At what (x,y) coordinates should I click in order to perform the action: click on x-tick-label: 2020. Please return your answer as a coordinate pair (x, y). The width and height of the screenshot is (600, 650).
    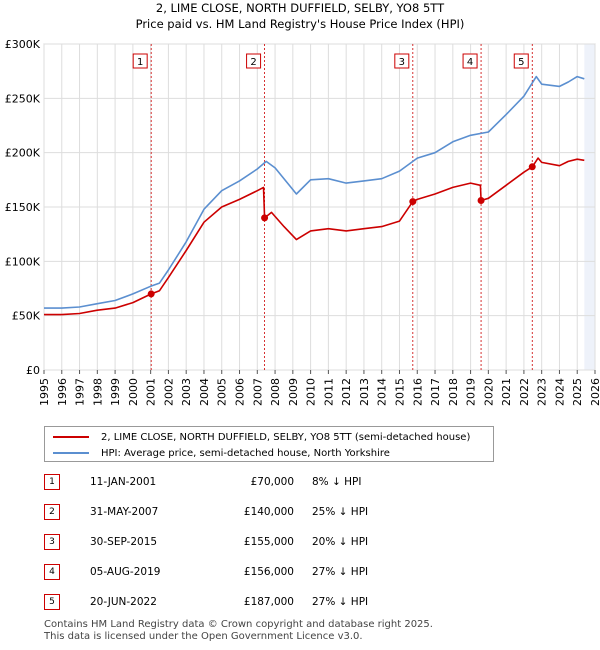
    Looking at the image, I should click on (488, 392).